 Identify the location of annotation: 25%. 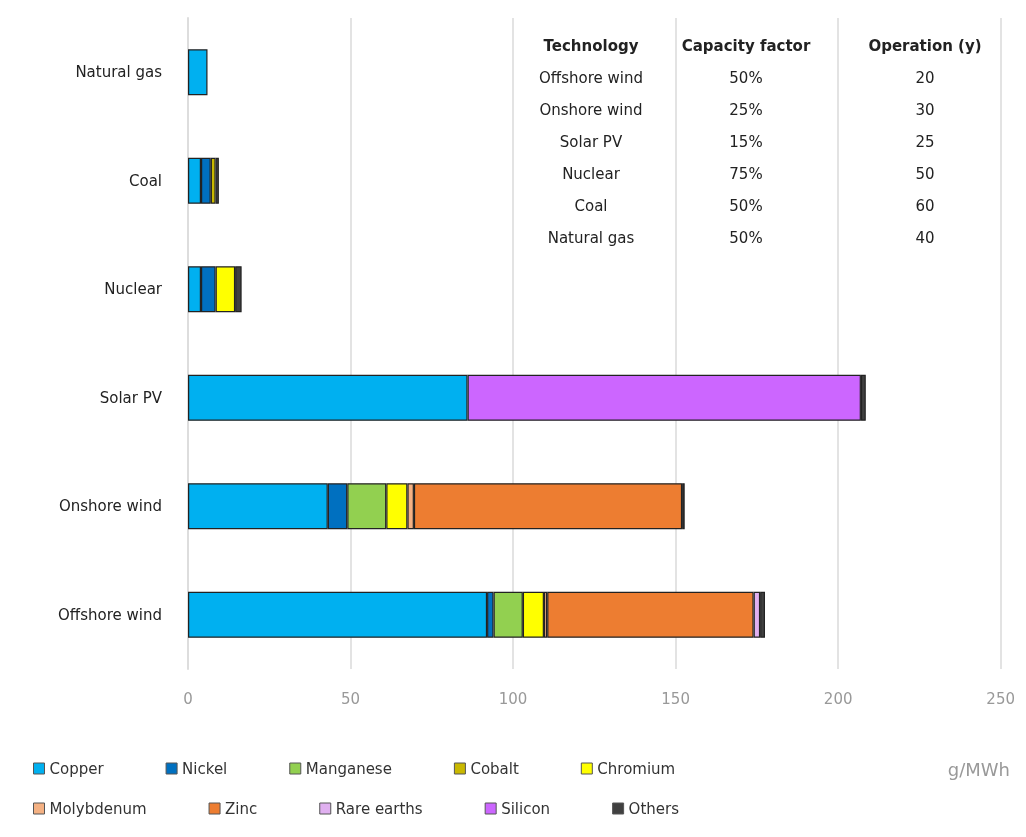
(746, 110).